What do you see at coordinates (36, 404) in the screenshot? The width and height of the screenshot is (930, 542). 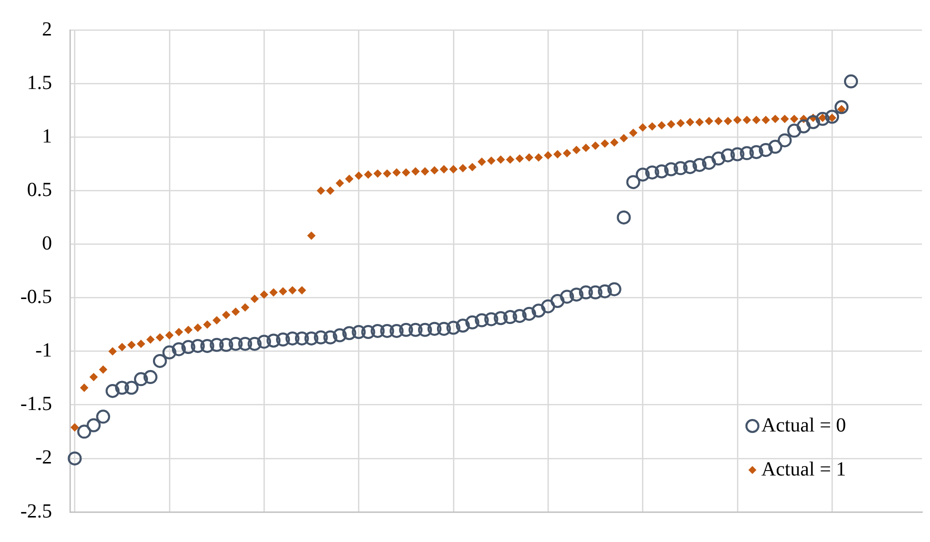 I see `y-tick-label: -1.5` at bounding box center [36, 404].